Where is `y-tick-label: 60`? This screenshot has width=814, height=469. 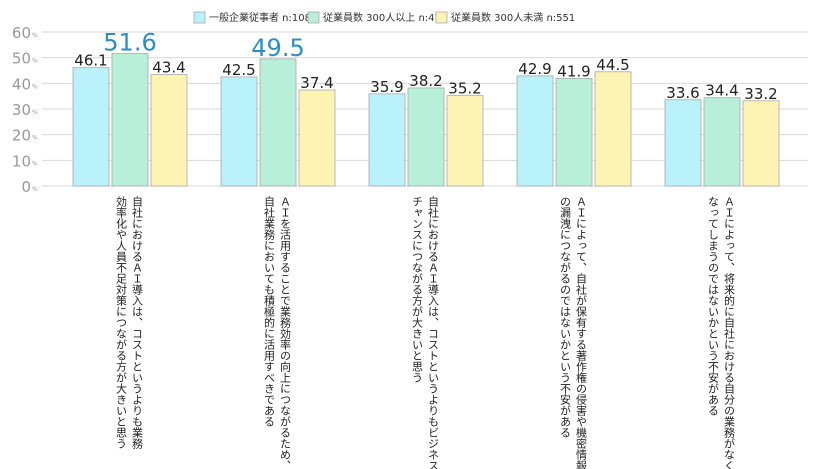 y-tick-label: 60 is located at coordinates (21, 33).